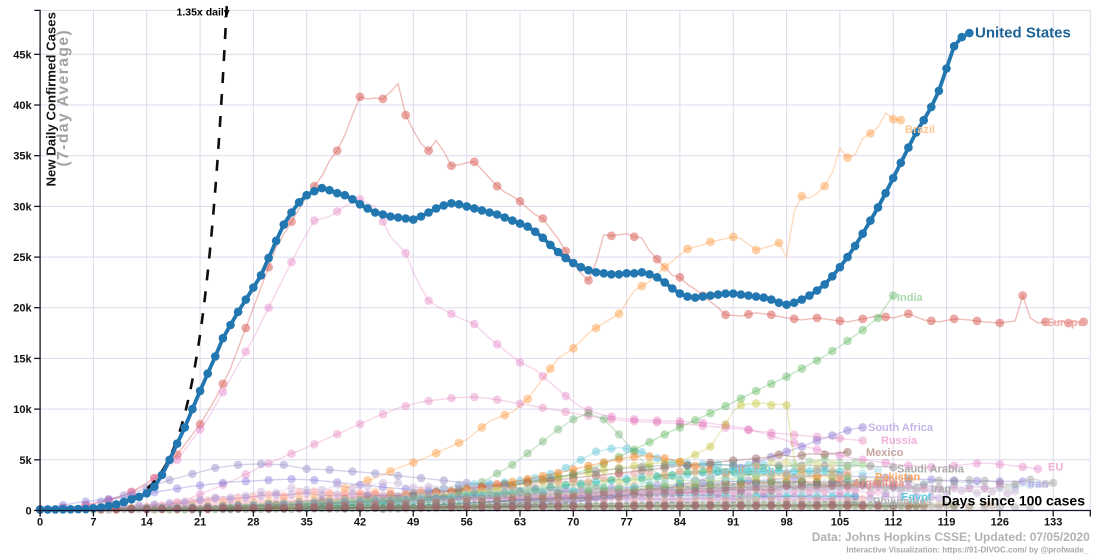 The width and height of the screenshot is (1110, 555). What do you see at coordinates (22, 359) in the screenshot?
I see `svg-text: 15k` at bounding box center [22, 359].